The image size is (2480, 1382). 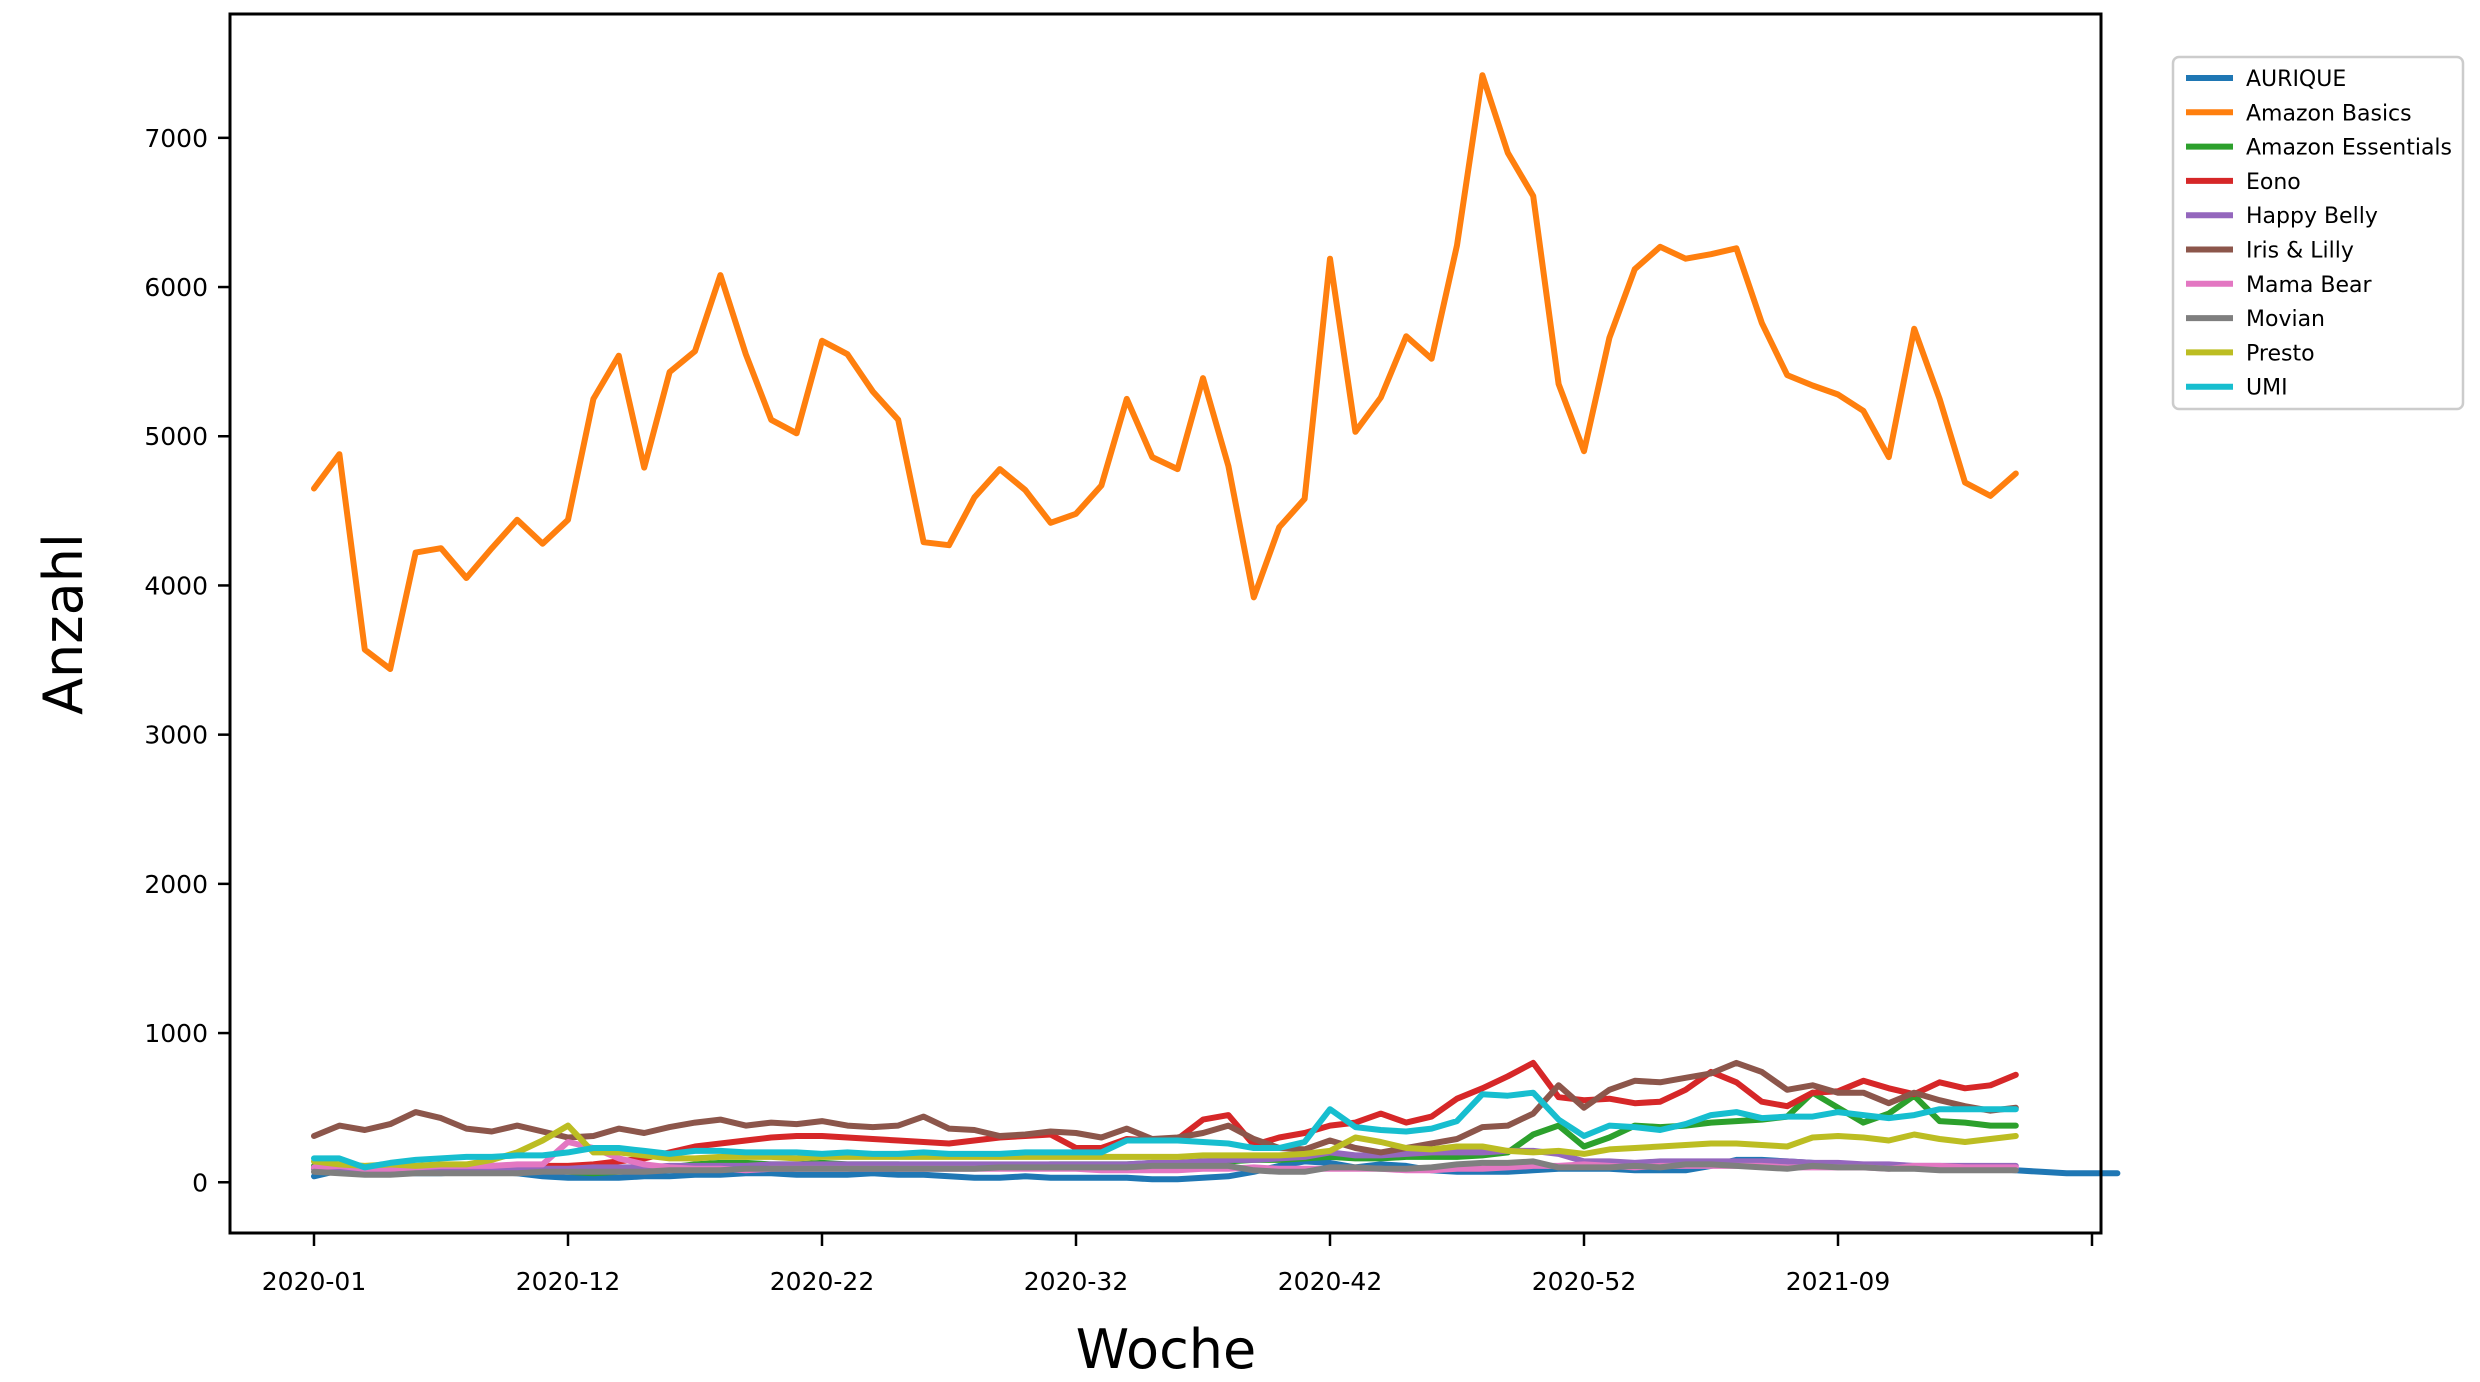 What do you see at coordinates (1838, 1281) in the screenshot?
I see `x-tick-label: 2021-09` at bounding box center [1838, 1281].